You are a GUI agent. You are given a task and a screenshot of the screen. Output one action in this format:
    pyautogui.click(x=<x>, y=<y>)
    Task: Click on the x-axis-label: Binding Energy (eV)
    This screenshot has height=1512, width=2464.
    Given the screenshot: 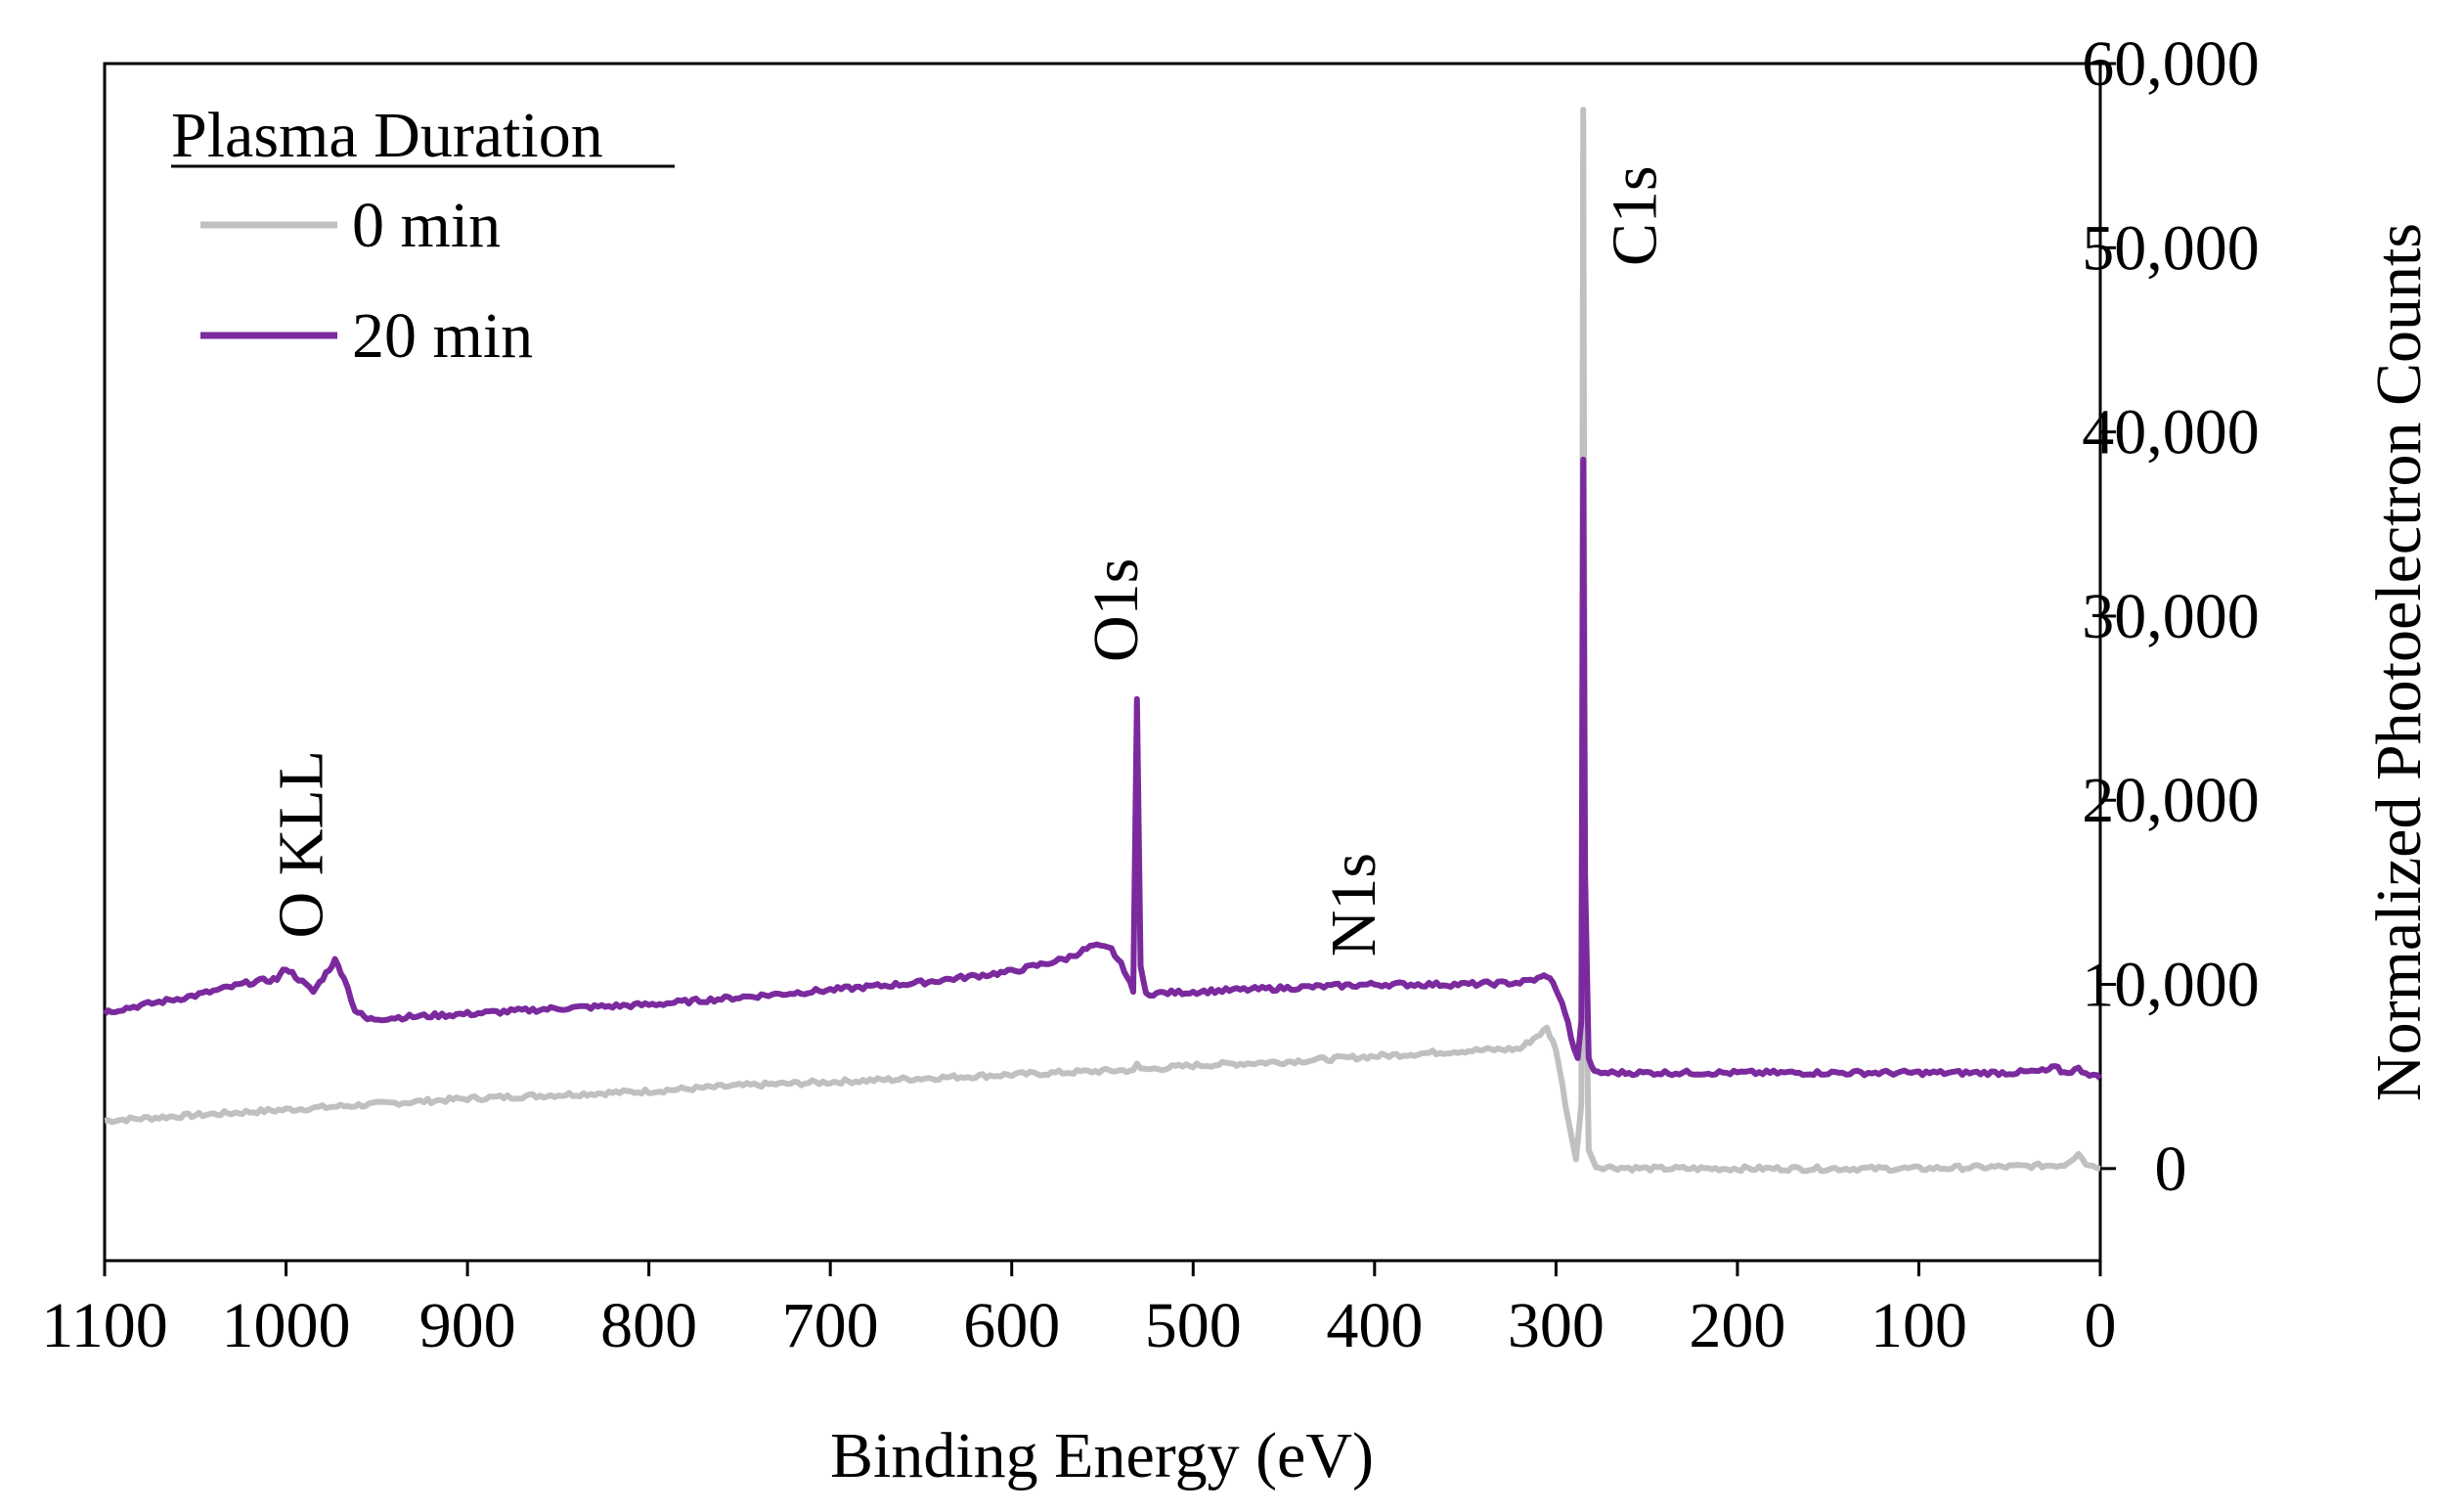 What is the action you would take?
    pyautogui.click(x=1102, y=1456)
    